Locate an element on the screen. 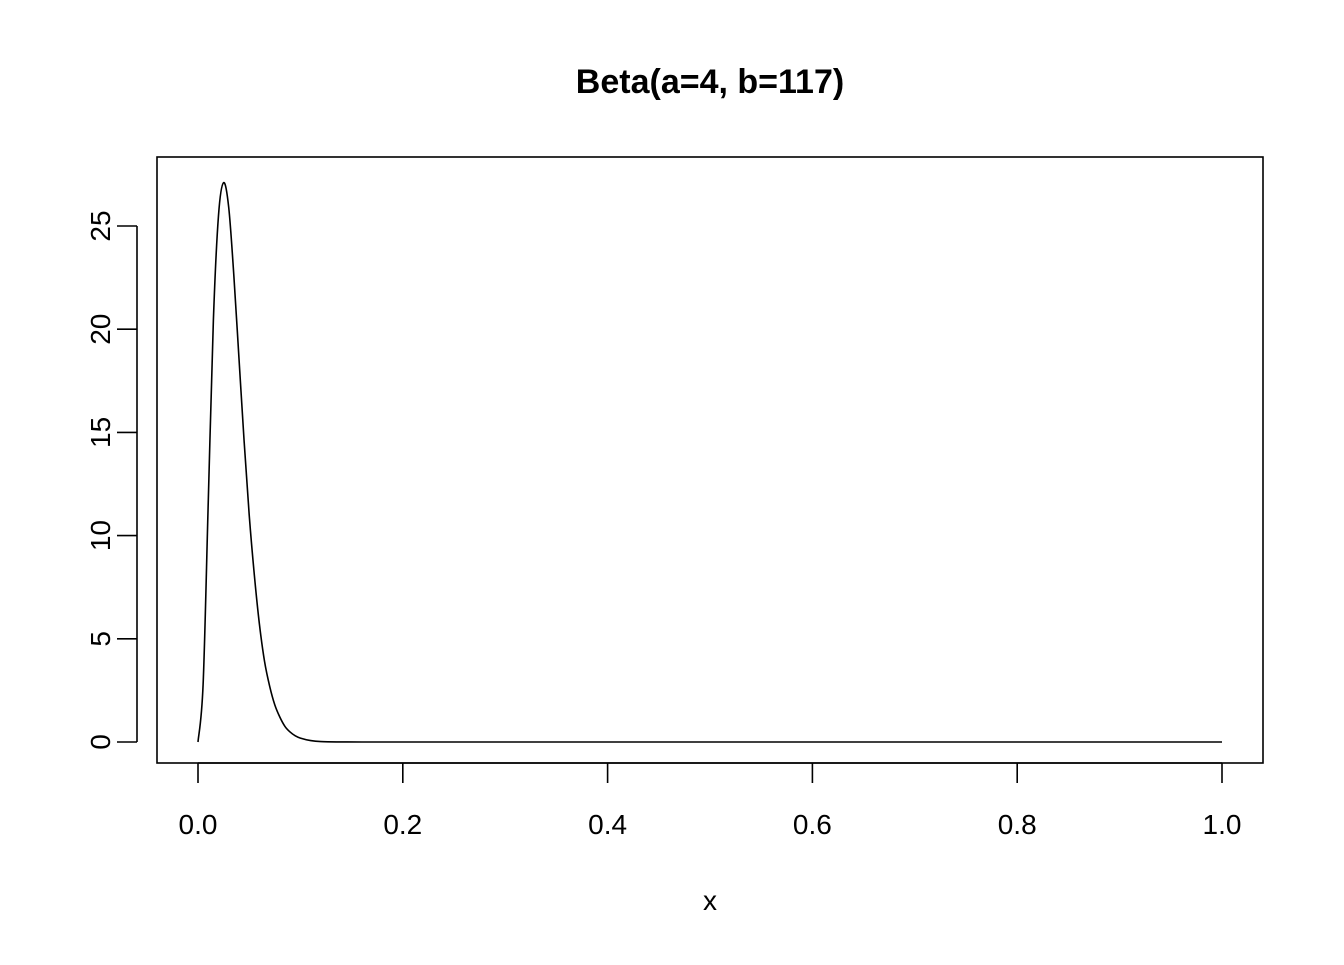 The width and height of the screenshot is (1344, 965). y-tick-label: 20 is located at coordinates (100, 329).